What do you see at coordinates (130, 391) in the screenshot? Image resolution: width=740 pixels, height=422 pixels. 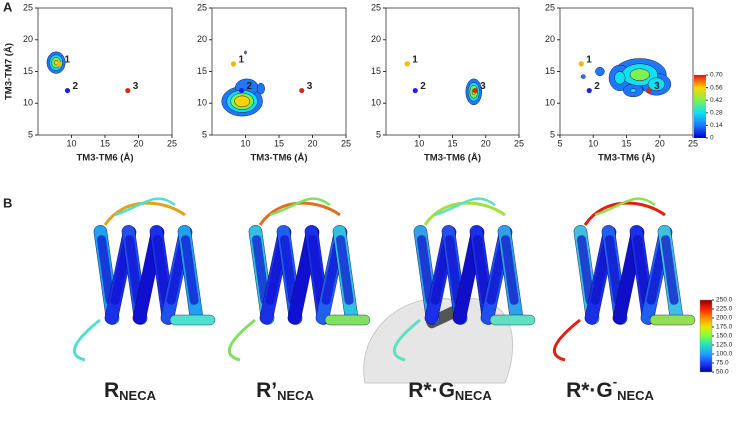 I see `structure-label: RNECA` at bounding box center [130, 391].